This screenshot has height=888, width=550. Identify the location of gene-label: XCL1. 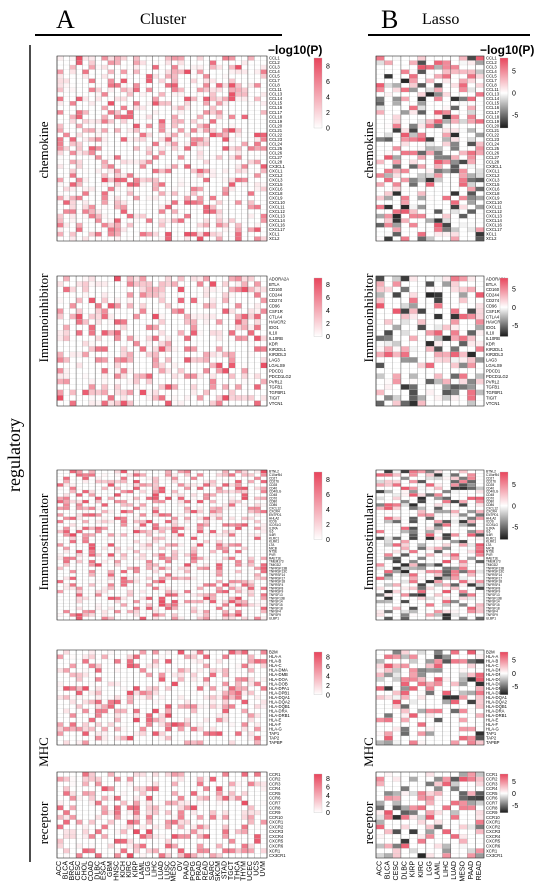
(274, 234).